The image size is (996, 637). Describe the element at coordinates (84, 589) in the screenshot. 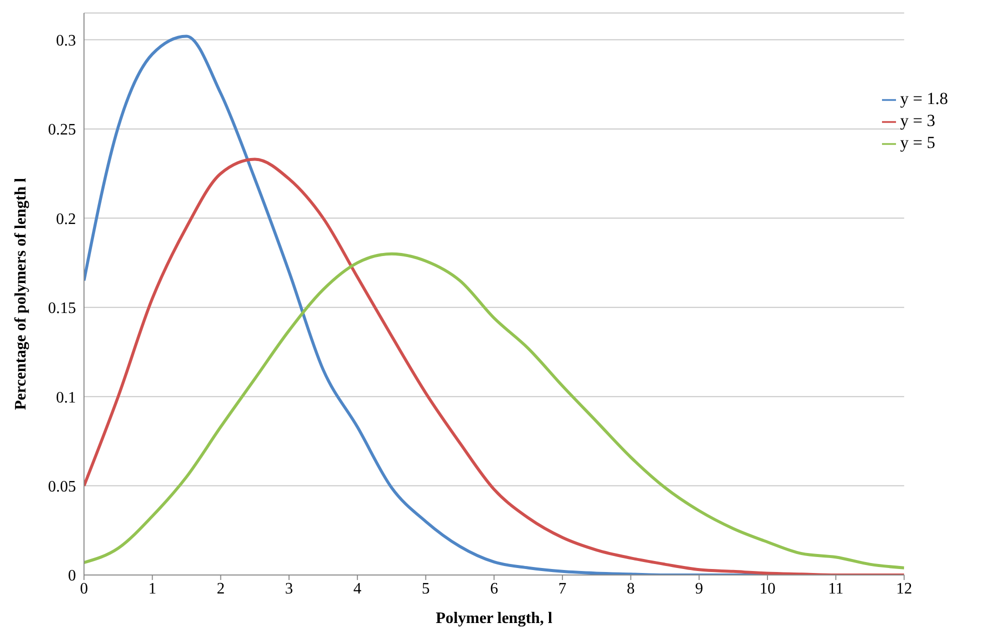

I see `x-tick-label: 0` at that location.